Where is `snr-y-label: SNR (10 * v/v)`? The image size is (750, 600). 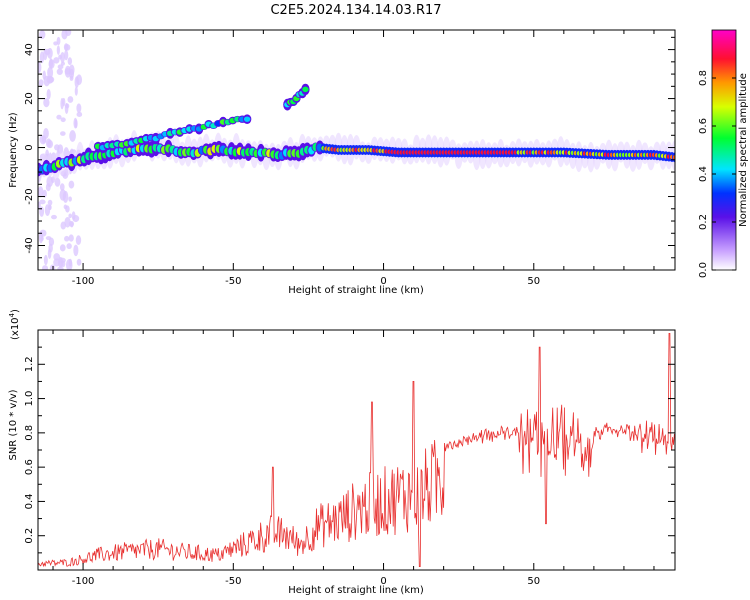
snr-y-label: SNR (10 * v/v) is located at coordinates (13, 424).